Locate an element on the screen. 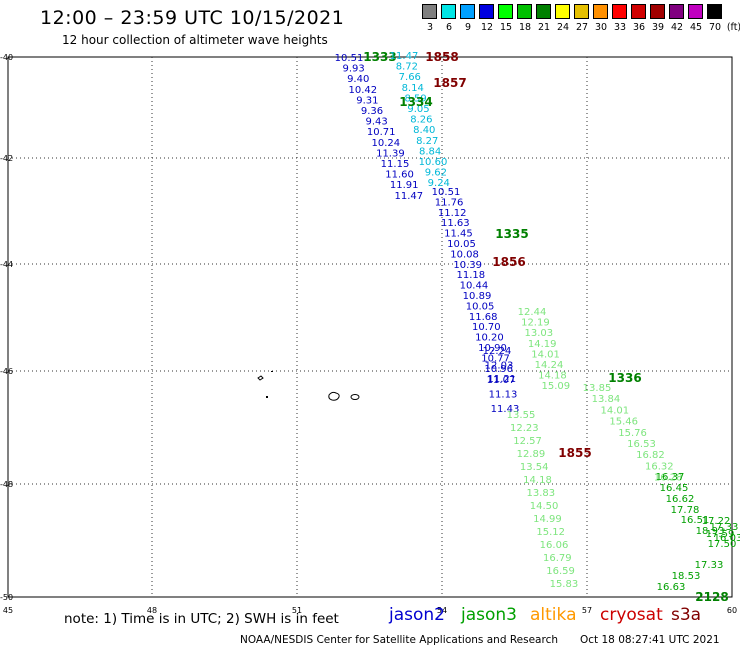  swh-value: 10.70 is located at coordinates (486, 327).